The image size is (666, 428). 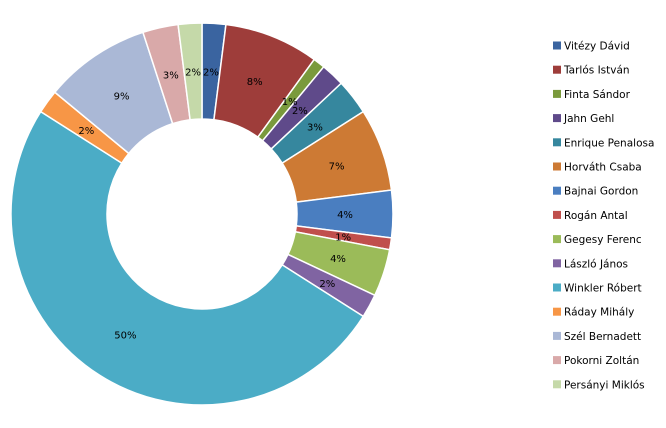 What do you see at coordinates (604, 385) in the screenshot?
I see `legend-label: Persányi Miklós` at bounding box center [604, 385].